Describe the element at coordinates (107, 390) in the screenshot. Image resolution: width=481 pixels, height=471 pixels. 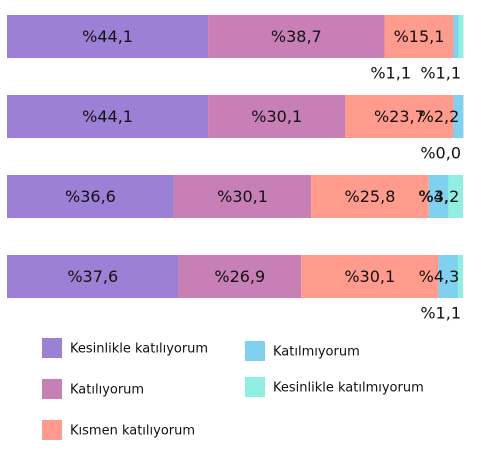
I see `legend-label: Katılıyorum` at that location.